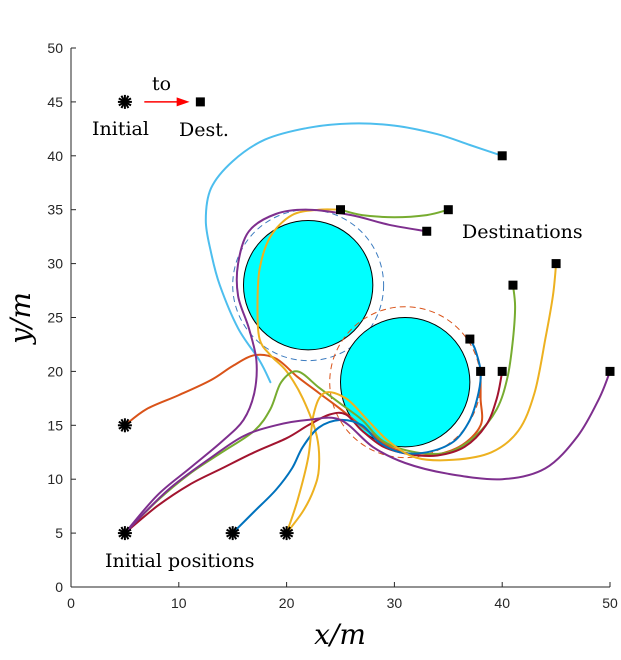 Image resolution: width=621 pixels, height=660 pixels. Describe the element at coordinates (59, 587) in the screenshot. I see `y-tick-label: 0` at that location.